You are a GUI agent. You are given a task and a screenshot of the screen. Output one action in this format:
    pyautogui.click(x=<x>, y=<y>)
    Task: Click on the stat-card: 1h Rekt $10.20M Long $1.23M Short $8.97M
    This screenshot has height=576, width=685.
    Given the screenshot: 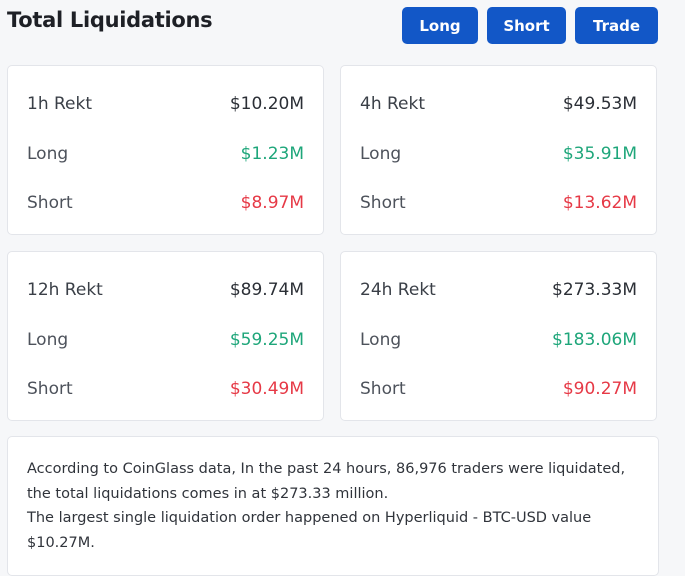 What is the action you would take?
    pyautogui.click(x=165, y=150)
    